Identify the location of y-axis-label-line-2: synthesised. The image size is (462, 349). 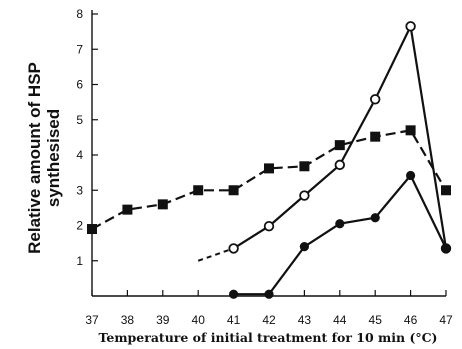
(53, 158).